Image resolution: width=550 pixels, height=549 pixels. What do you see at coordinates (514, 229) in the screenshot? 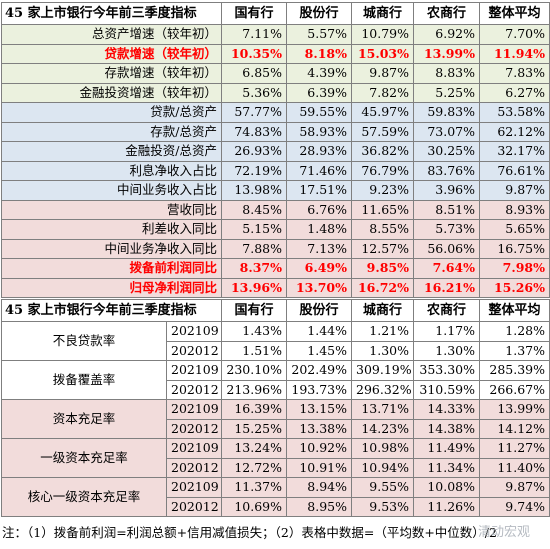
I see `value-cell: 5.65%` at bounding box center [514, 229].